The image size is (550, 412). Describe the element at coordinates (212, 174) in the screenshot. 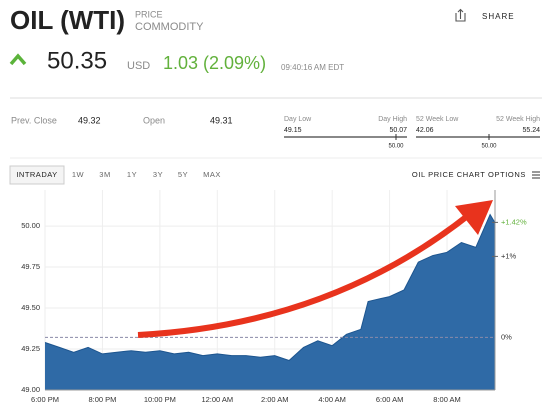

I see `tab: MAX` at that location.